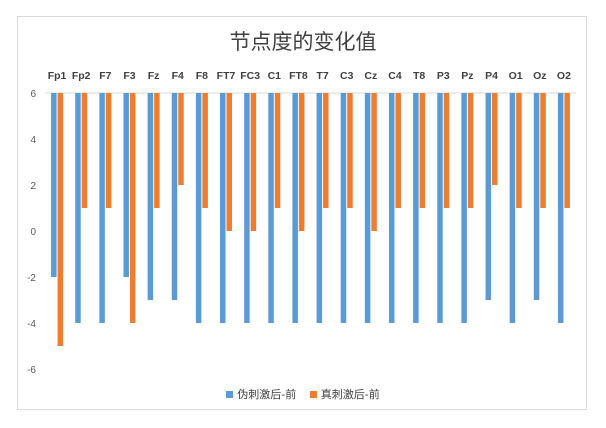 The image size is (606, 428). I want to click on category-label: FT8, so click(298, 76).